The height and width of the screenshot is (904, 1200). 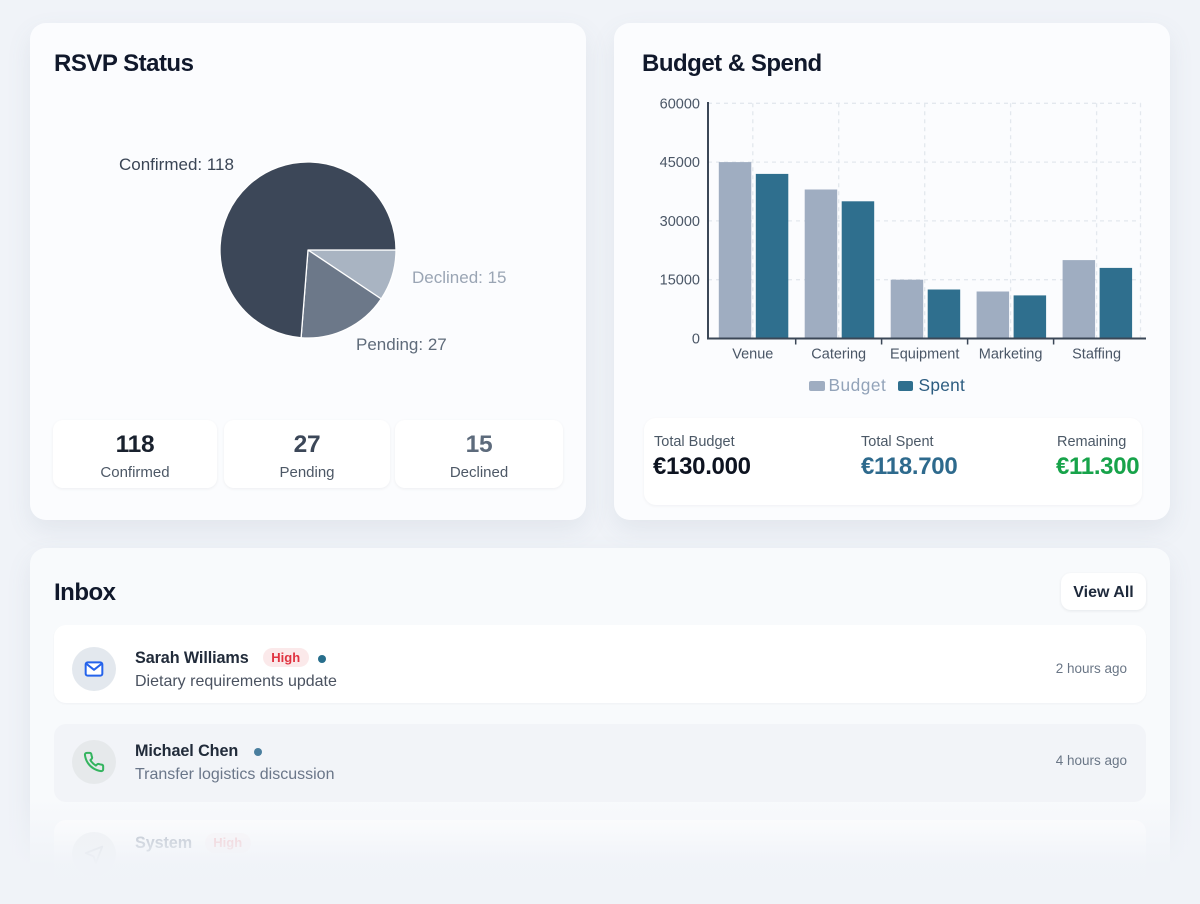 I want to click on svg-text: Equipment, so click(x=924, y=355).